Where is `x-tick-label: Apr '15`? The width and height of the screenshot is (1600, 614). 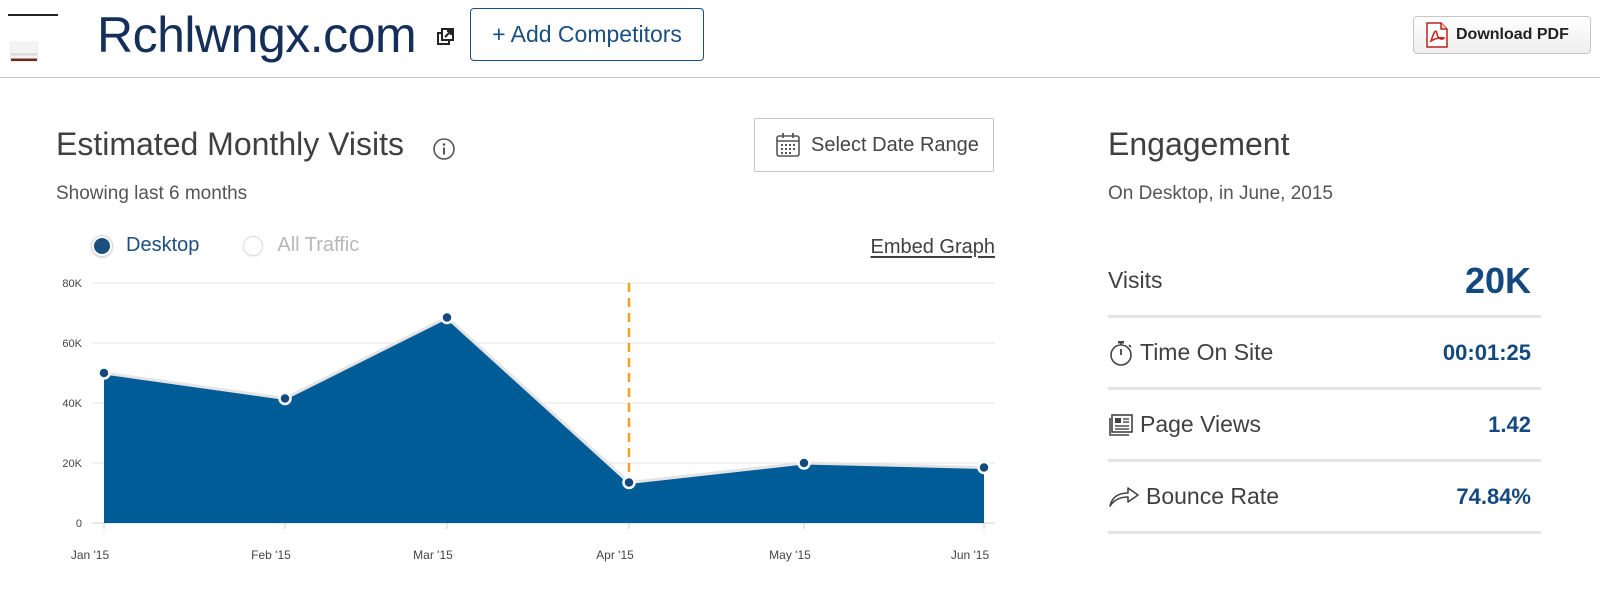 x-tick-label: Apr '15 is located at coordinates (615, 555).